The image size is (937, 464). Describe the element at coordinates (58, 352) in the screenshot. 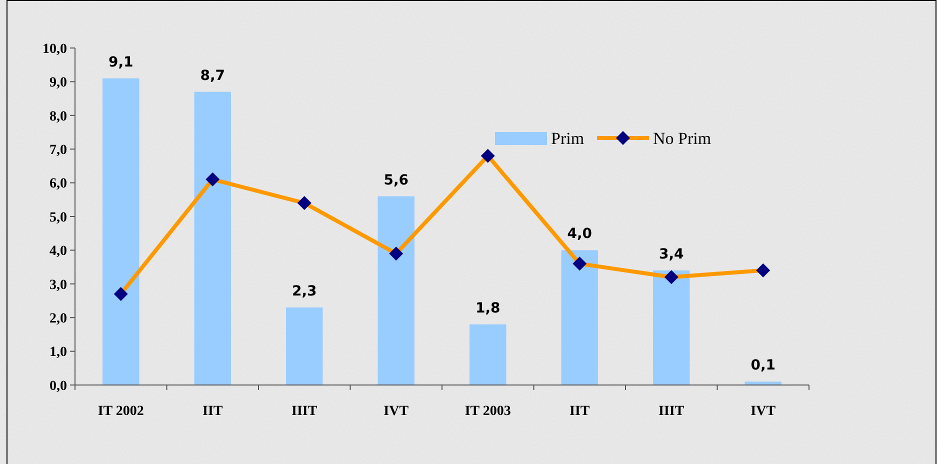

I see `y-tick-label: 1,0` at that location.